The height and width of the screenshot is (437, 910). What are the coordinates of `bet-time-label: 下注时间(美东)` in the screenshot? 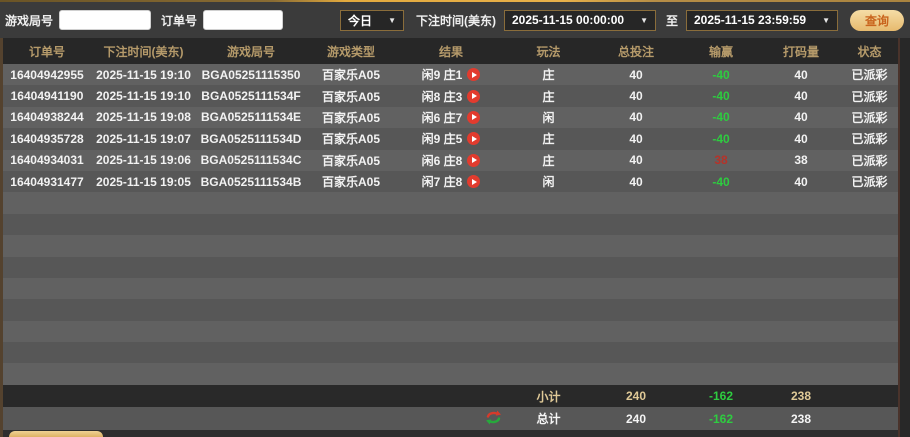 It's located at (455, 20).